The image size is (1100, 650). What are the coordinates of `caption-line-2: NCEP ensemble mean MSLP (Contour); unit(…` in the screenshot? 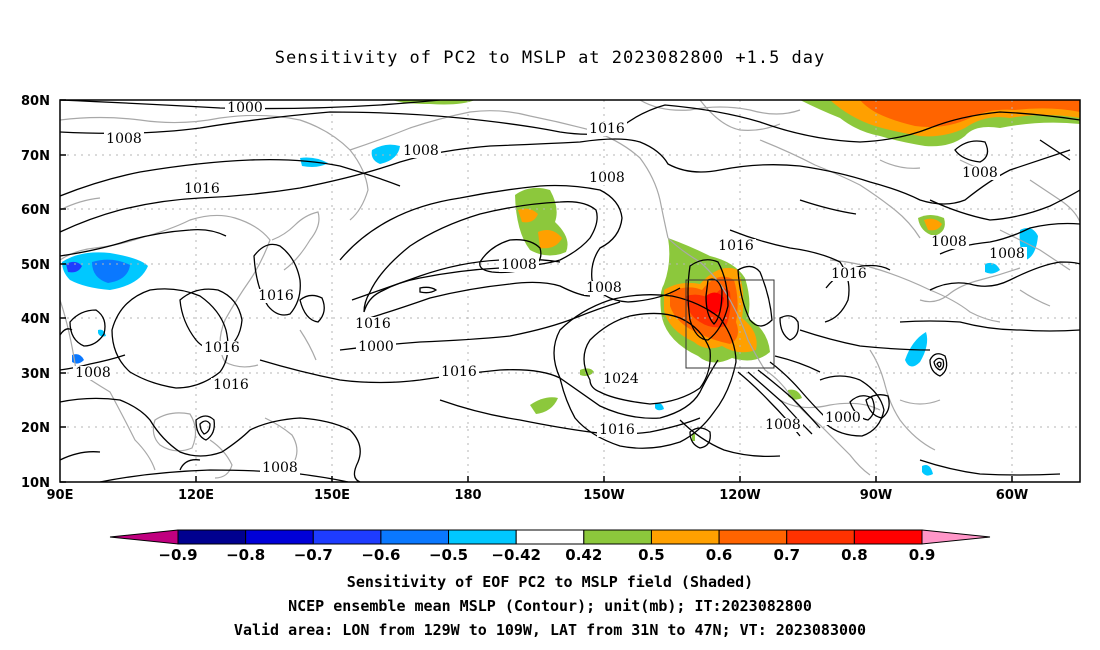 It's located at (550, 606).